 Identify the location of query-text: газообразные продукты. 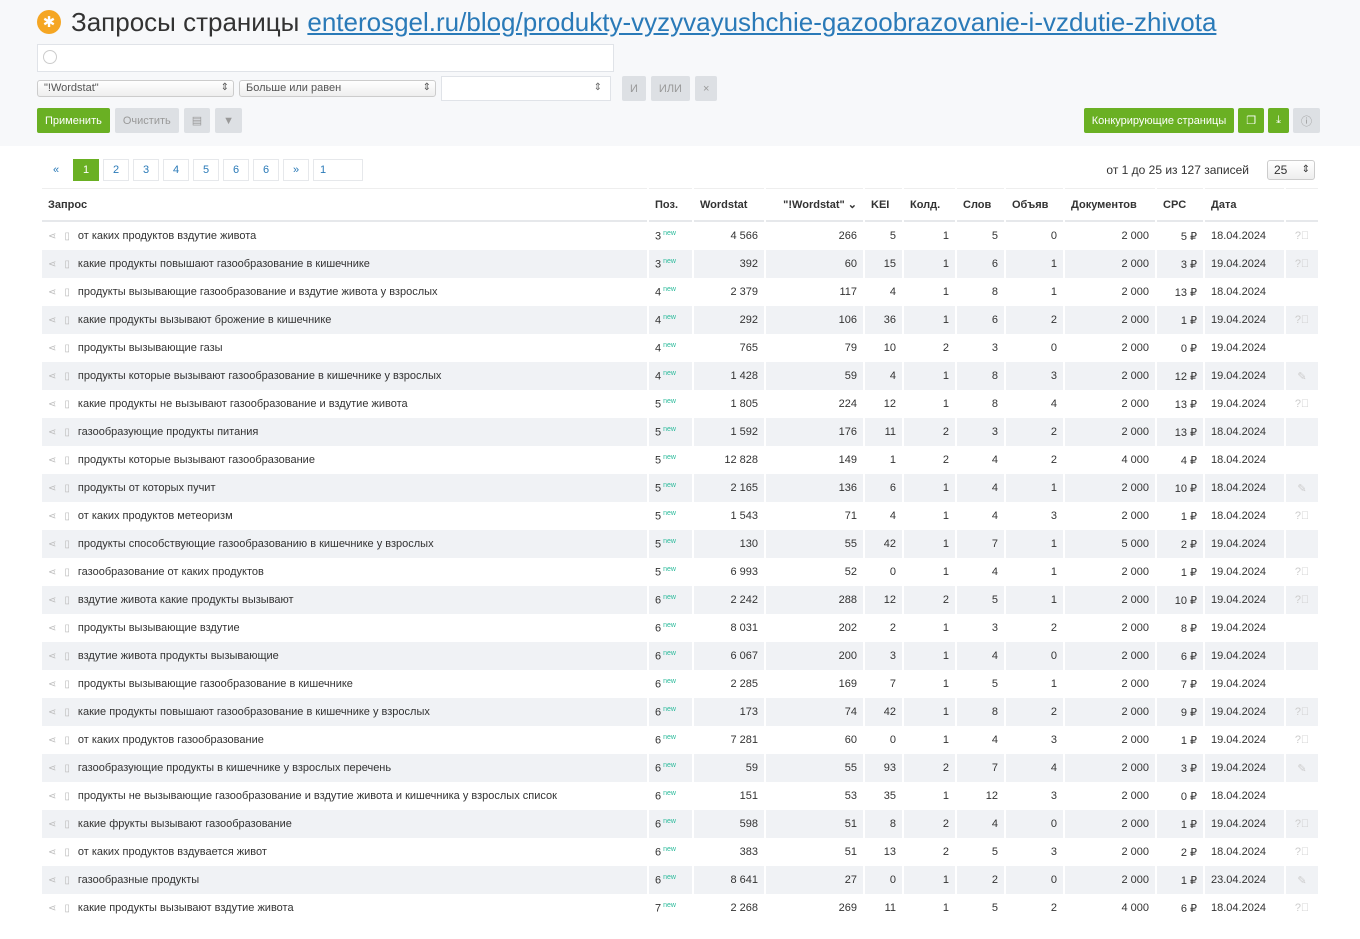
(138, 880).